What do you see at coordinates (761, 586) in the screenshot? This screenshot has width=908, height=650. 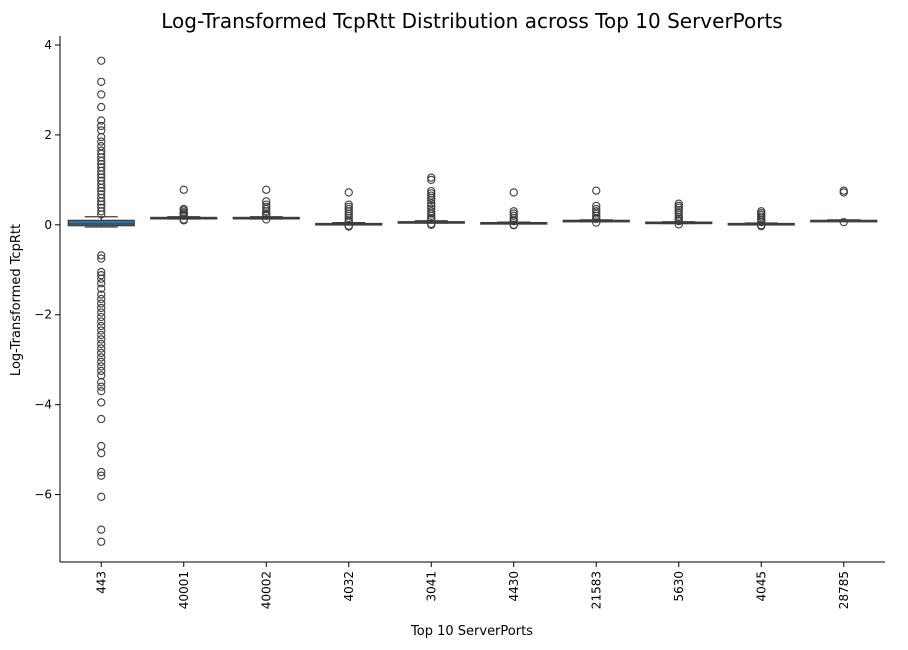 I see `x-tick-label: 4045` at bounding box center [761, 586].